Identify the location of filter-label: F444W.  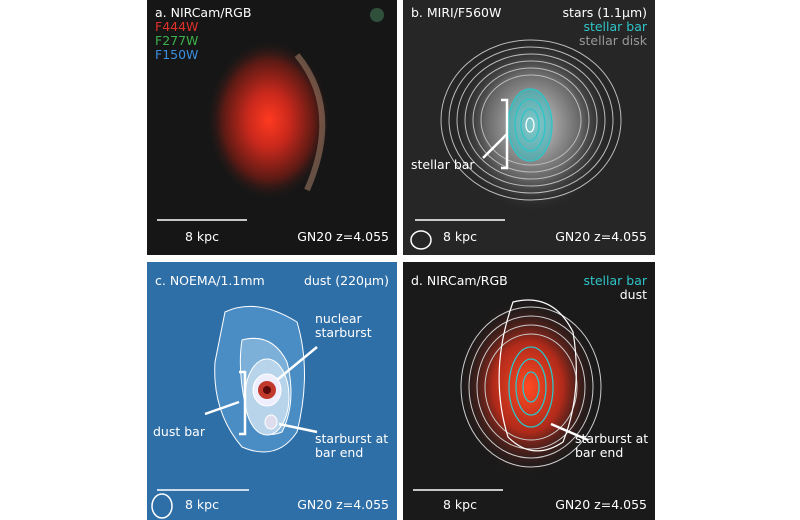
(177, 26).